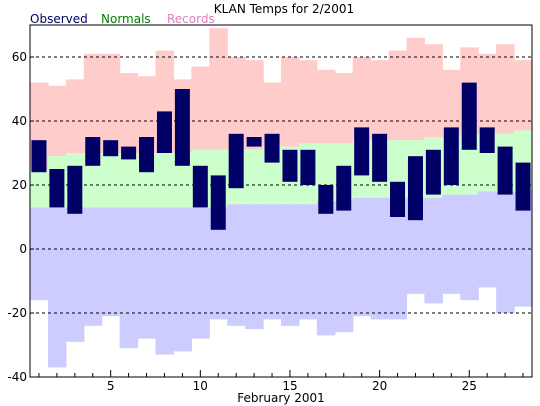  Describe the element at coordinates (17, 313) in the screenshot. I see `y-tick-label: -20` at that location.